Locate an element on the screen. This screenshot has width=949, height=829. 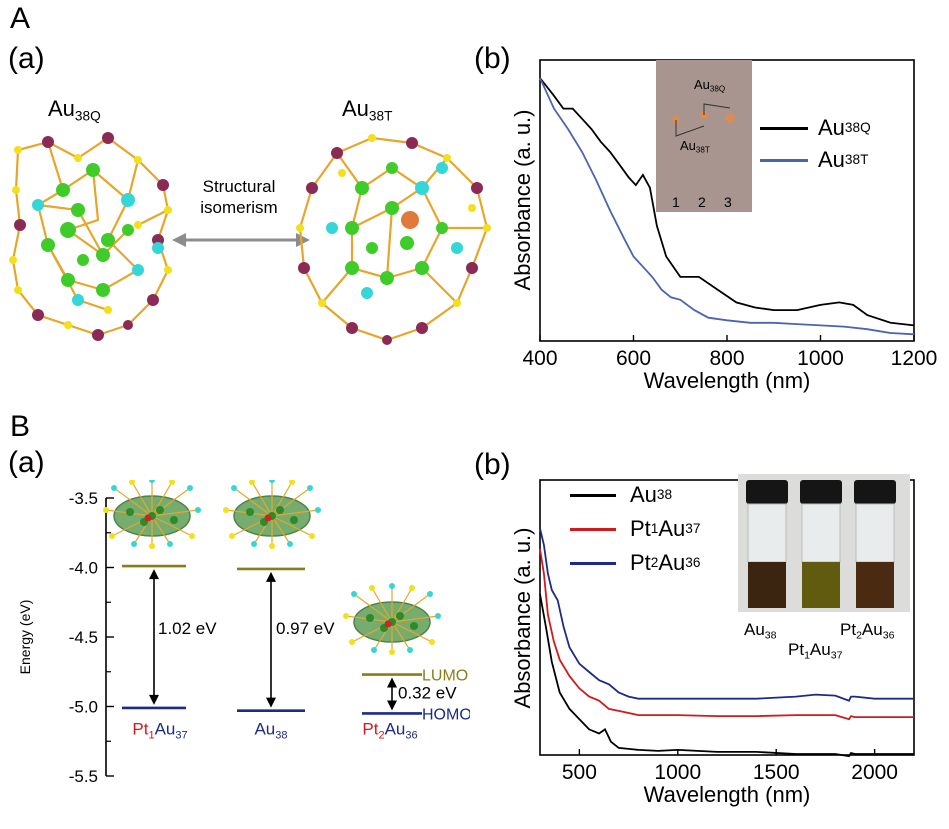
energy-y-tick-label: -5.0 is located at coordinates (83, 707).